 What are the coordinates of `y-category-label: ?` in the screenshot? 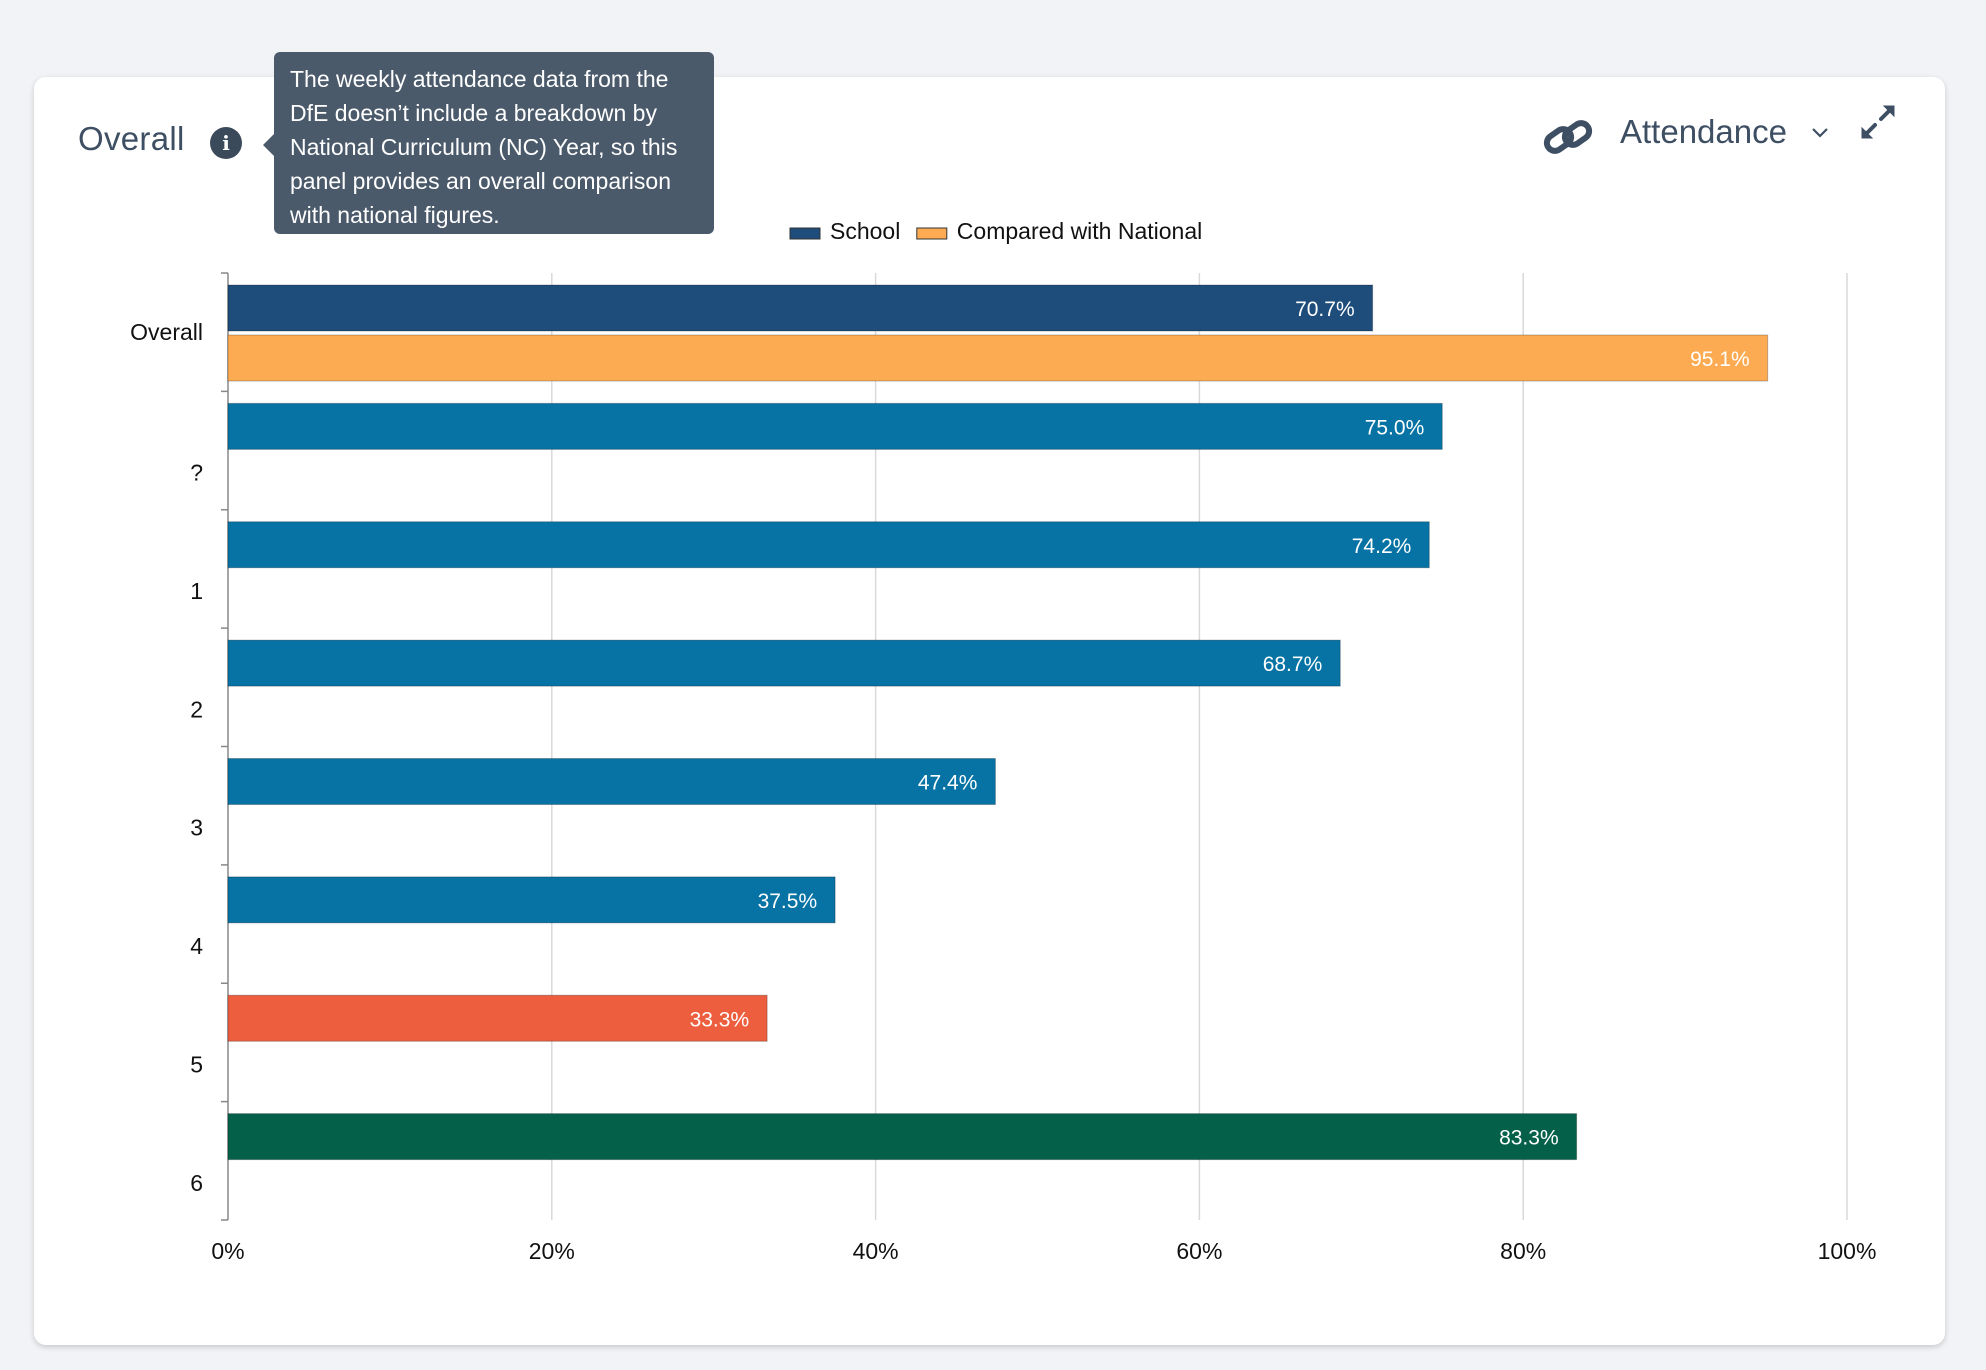 It's located at (196, 473).